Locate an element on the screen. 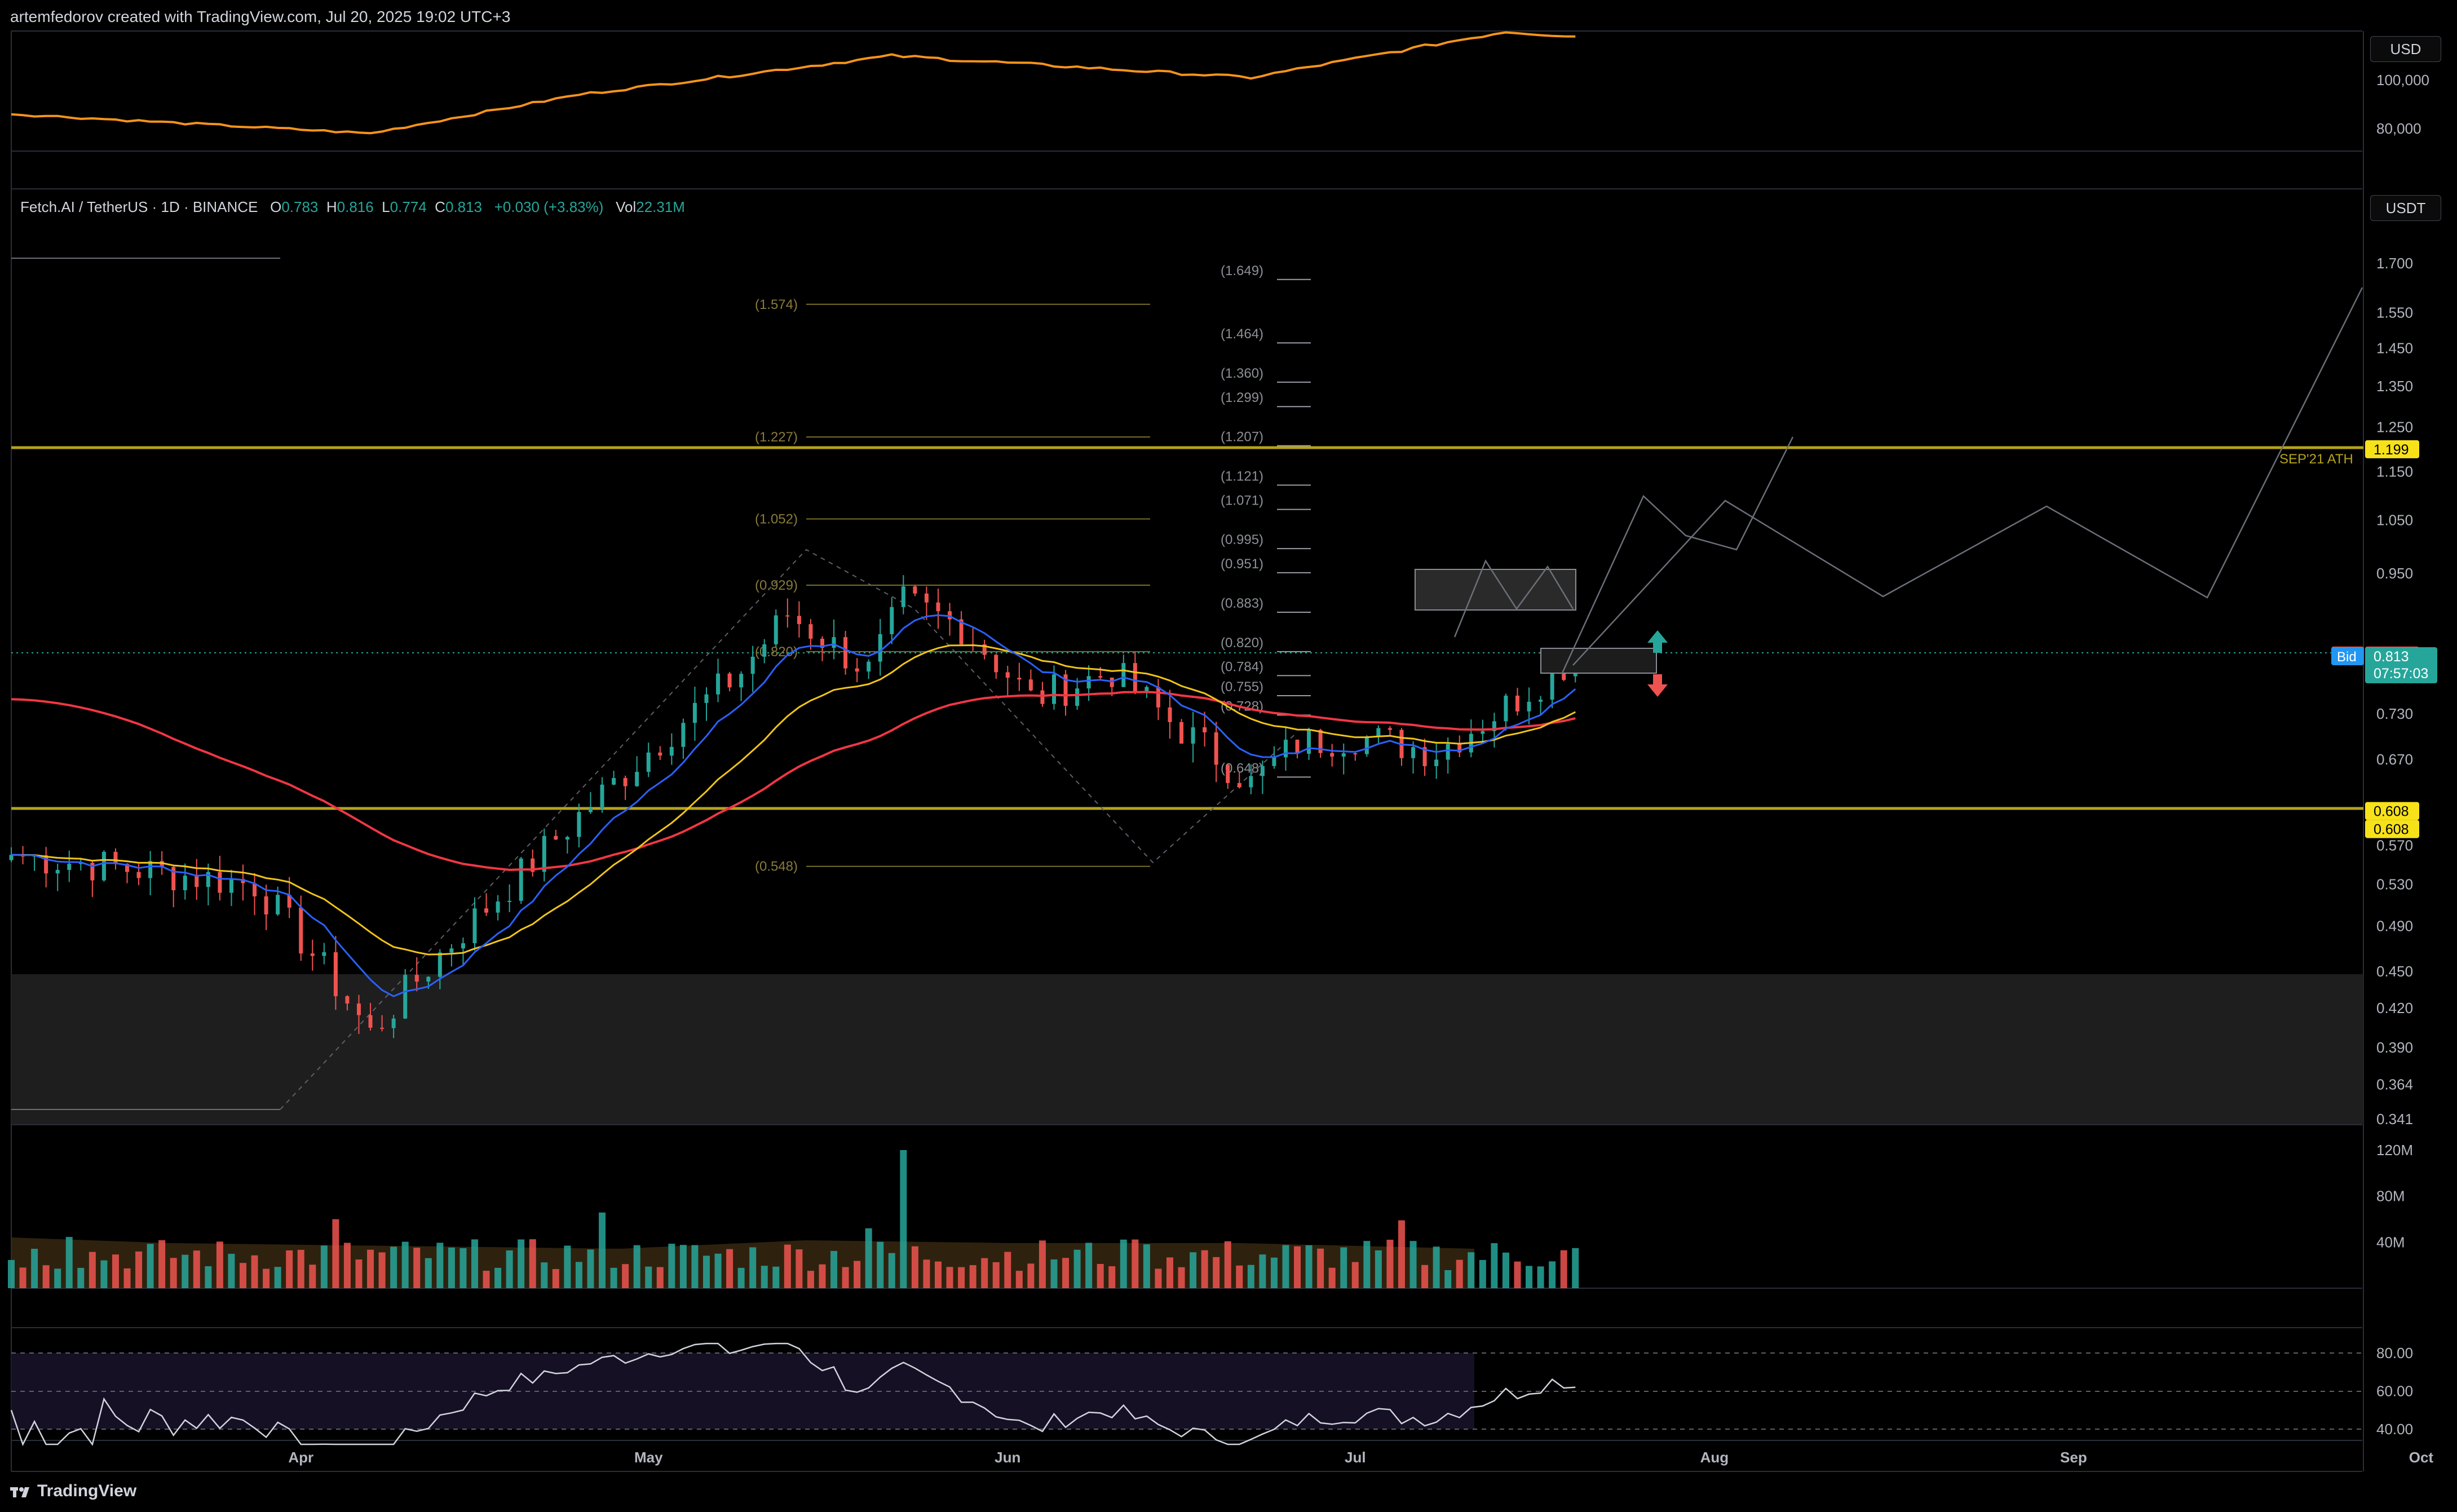 The width and height of the screenshot is (2457, 1512). price-tag-bg is located at coordinates (2392, 449).